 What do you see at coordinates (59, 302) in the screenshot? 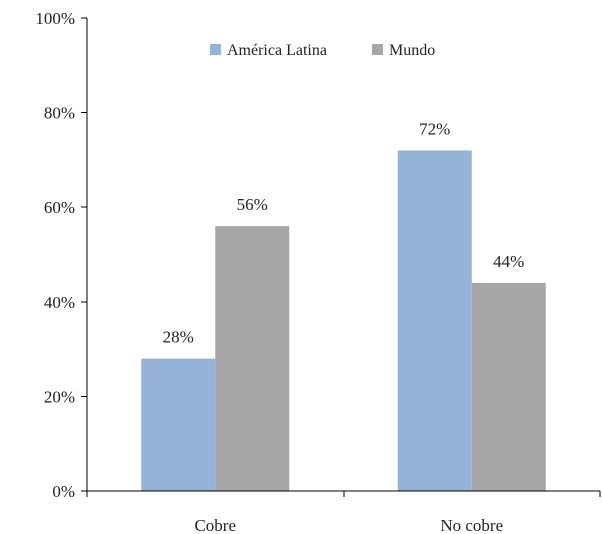
I see `y-tick-label: 40%` at bounding box center [59, 302].